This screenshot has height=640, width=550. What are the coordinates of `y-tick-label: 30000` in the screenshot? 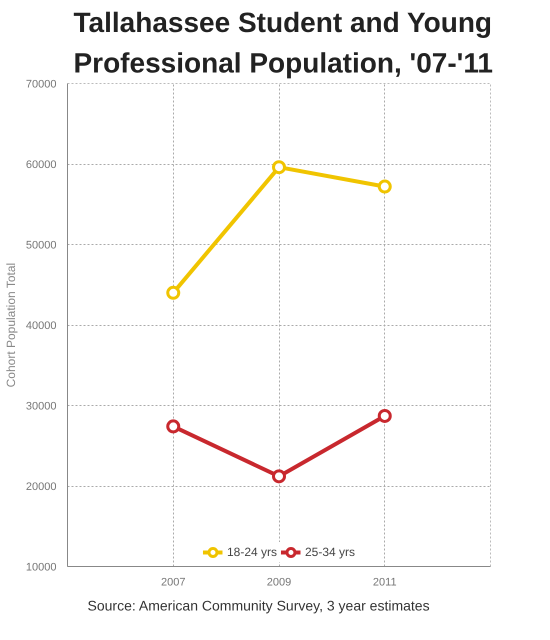 It's located at (41, 406).